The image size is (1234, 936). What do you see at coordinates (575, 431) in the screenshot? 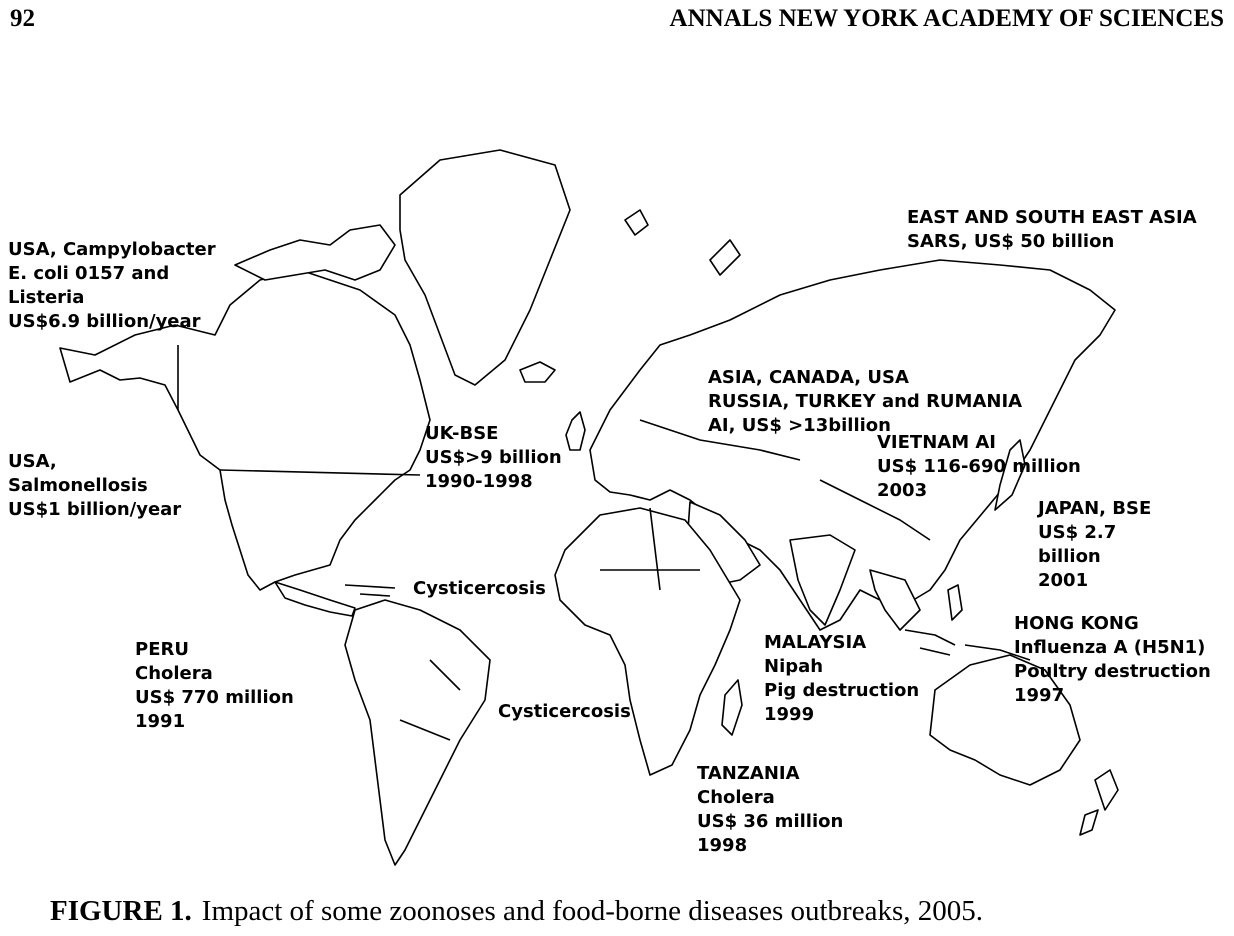
I see `uk-outline` at bounding box center [575, 431].